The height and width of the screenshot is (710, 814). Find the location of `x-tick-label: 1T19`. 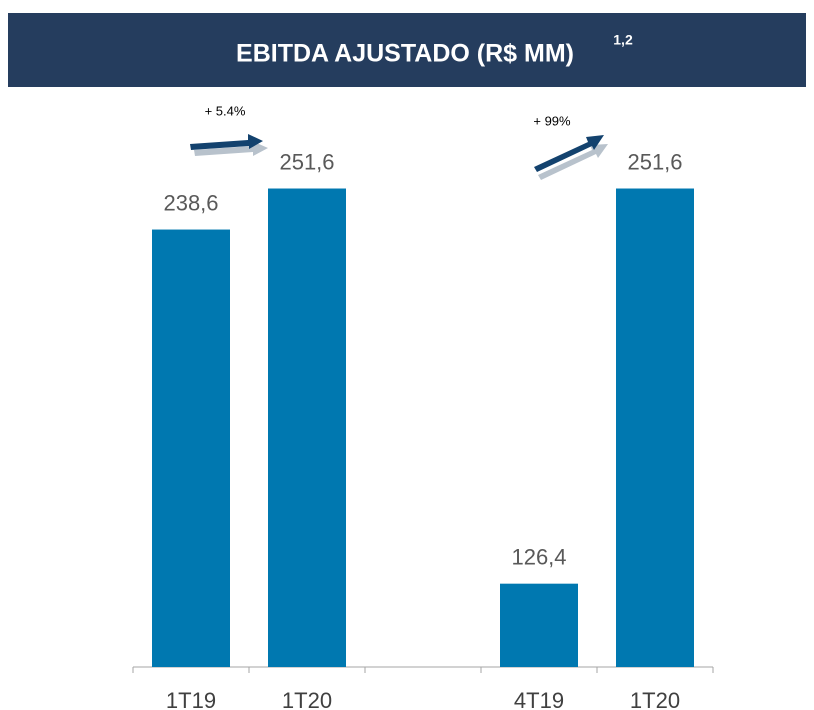

x-tick-label: 1T19 is located at coordinates (191, 699).